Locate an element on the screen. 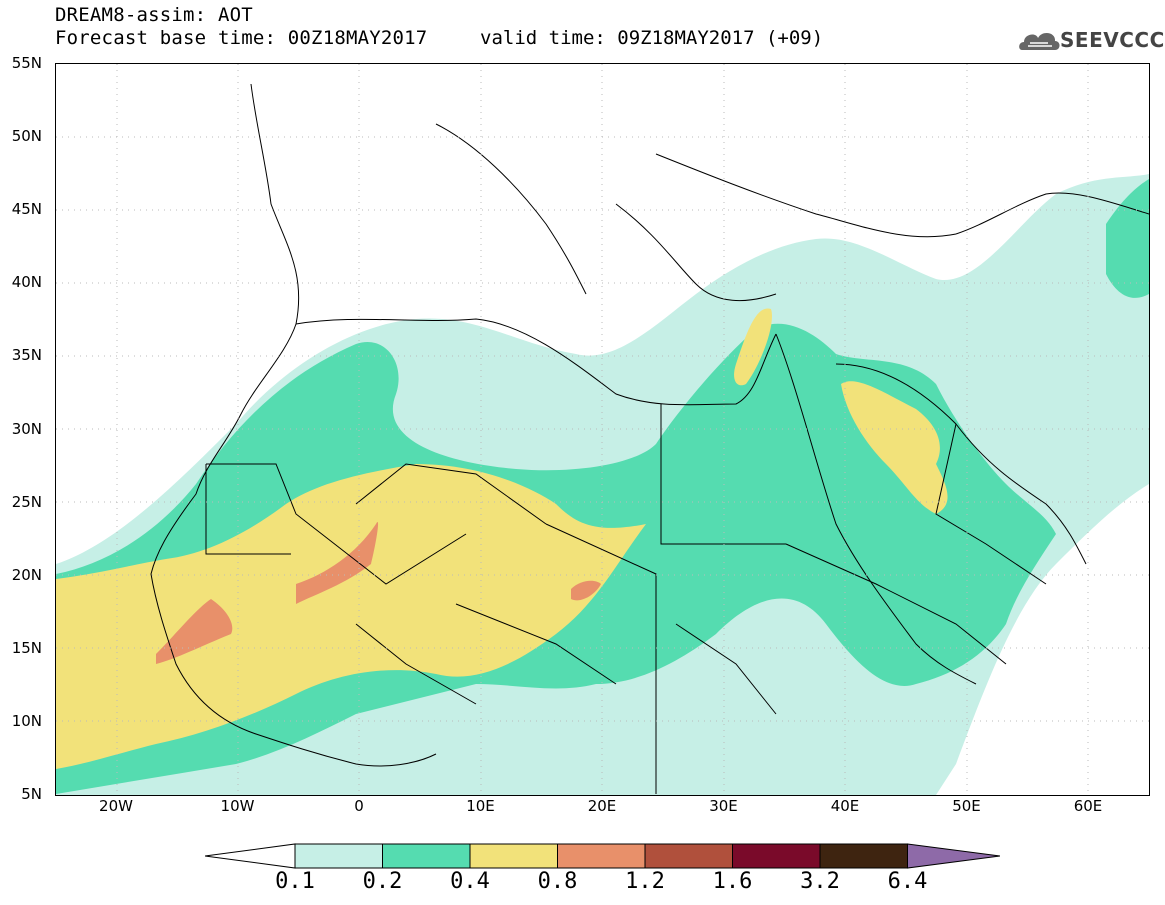  lon-label: 60E is located at coordinates (1088, 806).